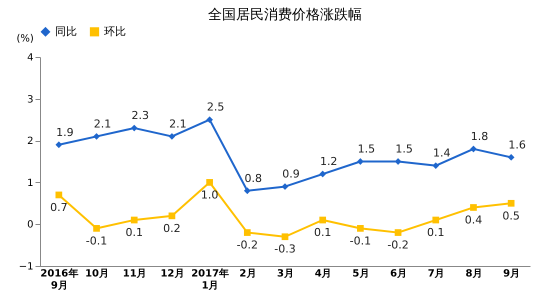  What do you see at coordinates (479, 136) in the screenshot?
I see `data-label: 1.8` at bounding box center [479, 136].